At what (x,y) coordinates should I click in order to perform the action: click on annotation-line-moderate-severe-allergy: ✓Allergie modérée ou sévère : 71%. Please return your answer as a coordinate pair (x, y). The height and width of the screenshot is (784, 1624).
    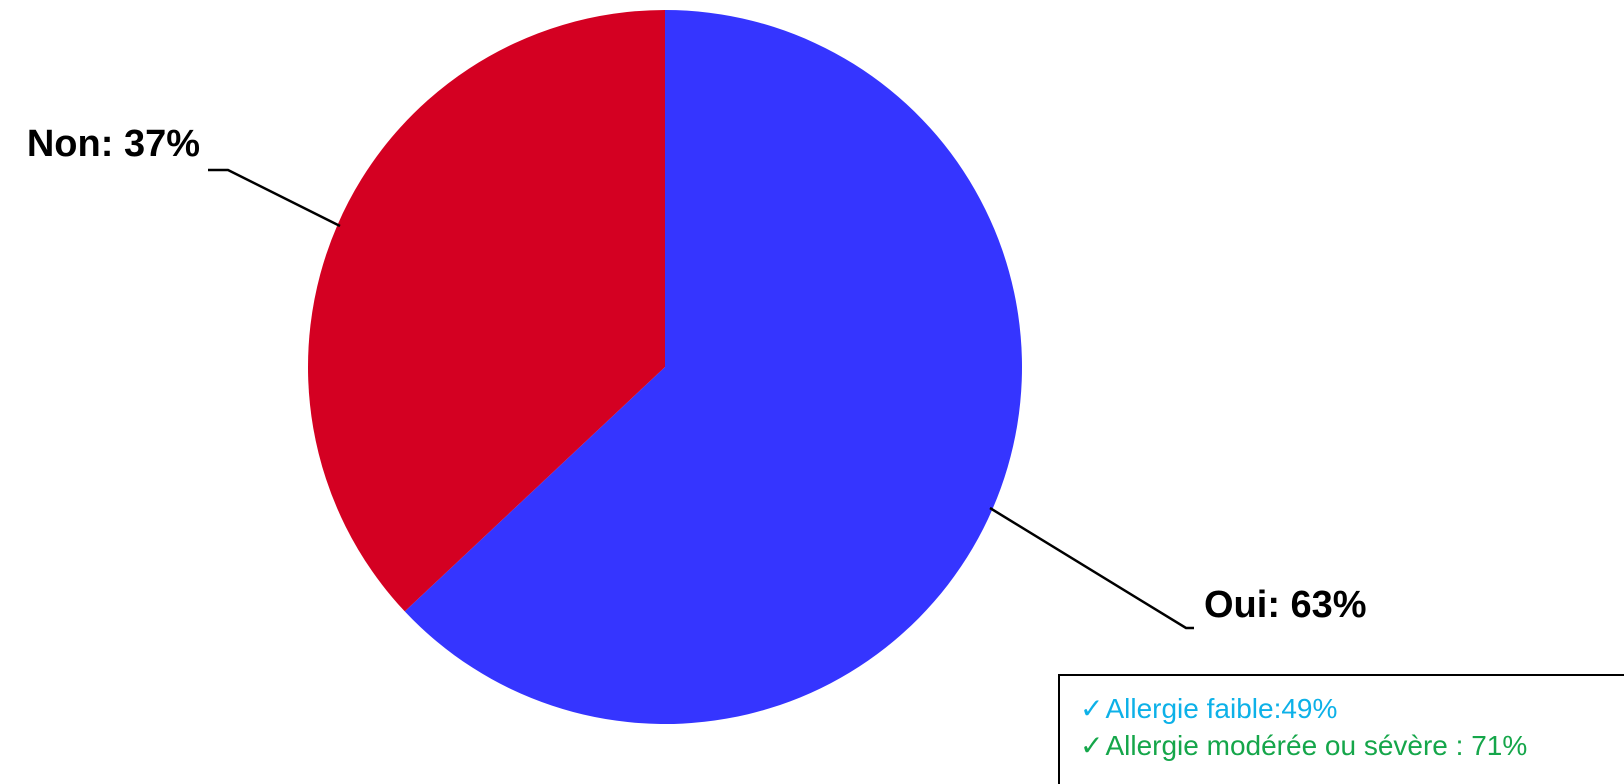
    Looking at the image, I should click on (1352, 745).